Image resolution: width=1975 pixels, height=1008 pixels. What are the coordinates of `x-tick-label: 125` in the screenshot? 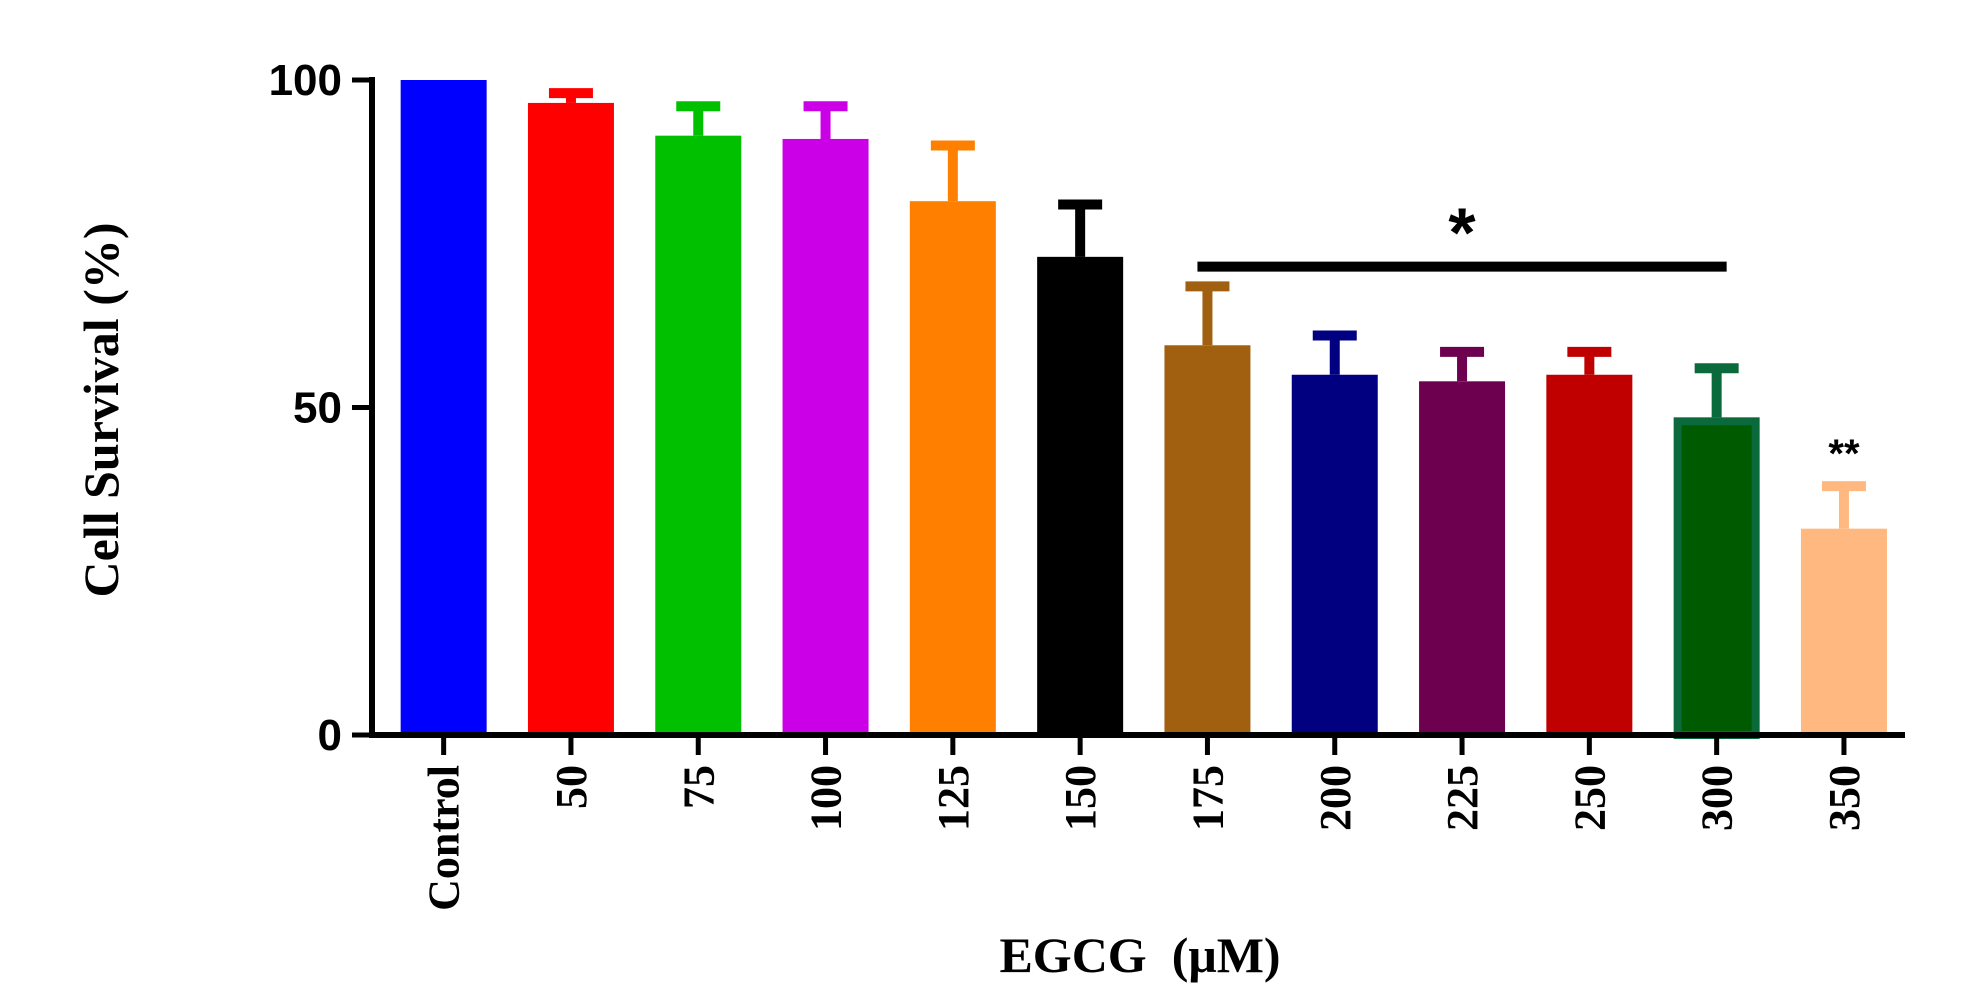 It's located at (953, 798).